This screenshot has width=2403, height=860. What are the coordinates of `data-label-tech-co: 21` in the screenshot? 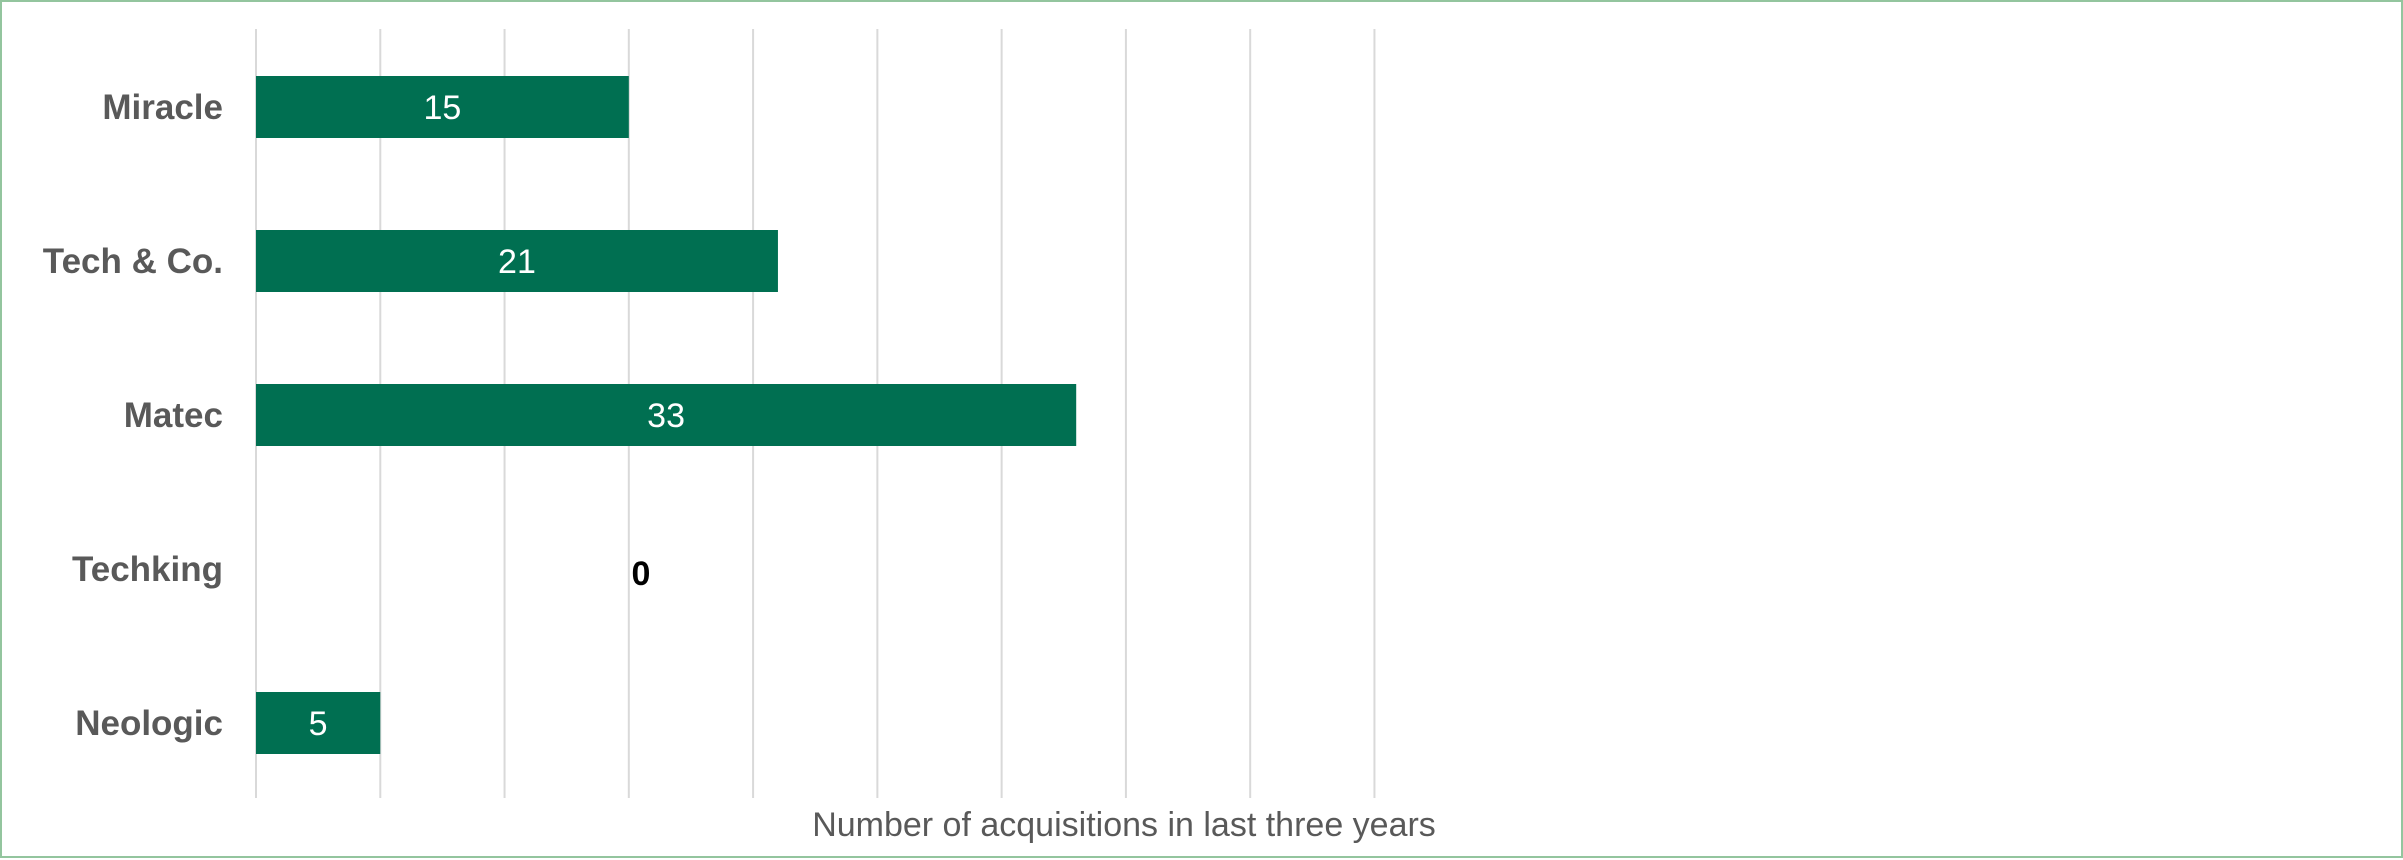 It's located at (517, 262).